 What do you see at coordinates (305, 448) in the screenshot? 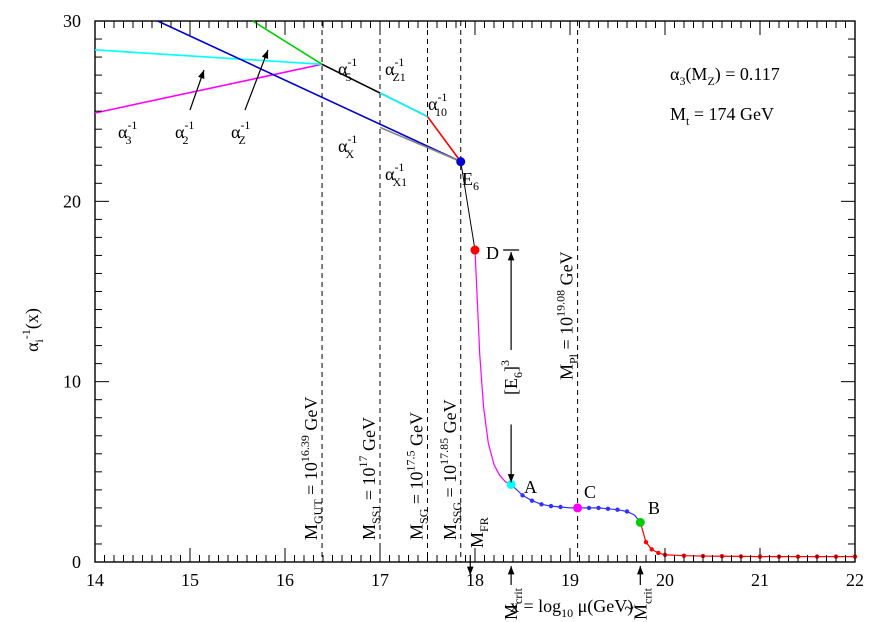
I see `threshold-label-part: 16.39` at bounding box center [305, 448].